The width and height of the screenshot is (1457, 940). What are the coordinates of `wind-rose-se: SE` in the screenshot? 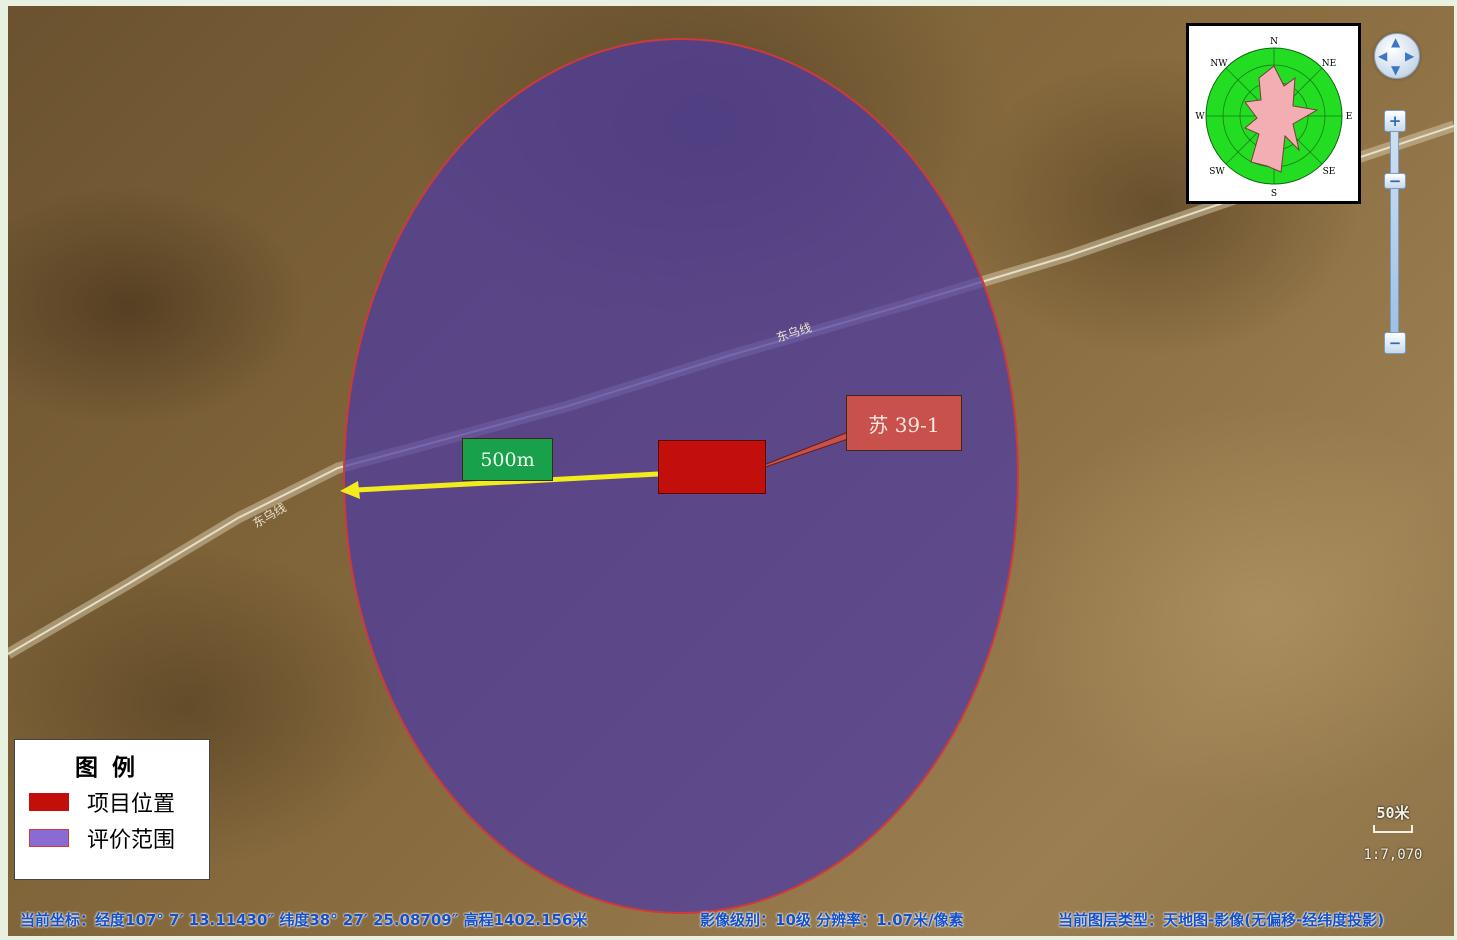 It's located at (1329, 172).